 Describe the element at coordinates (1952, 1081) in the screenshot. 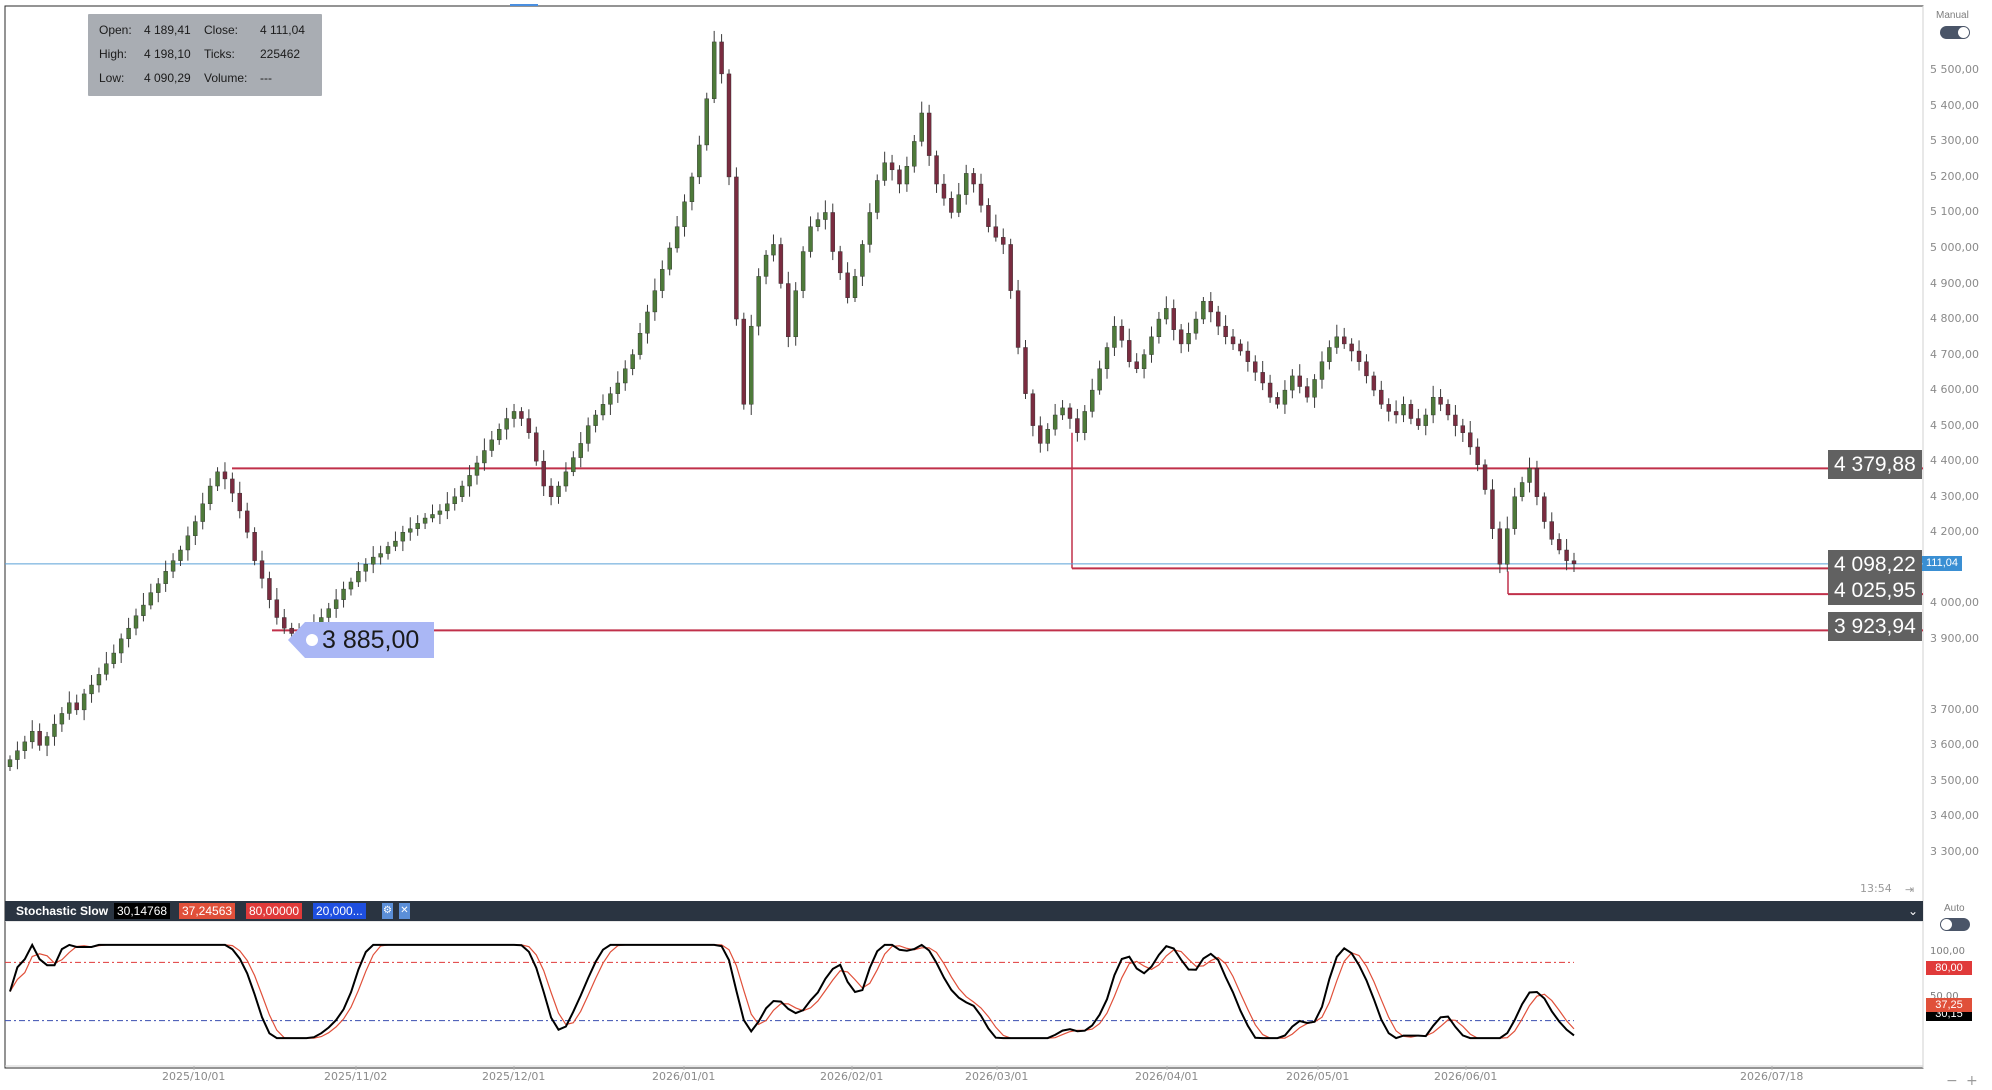

I see `zoom-out-icon: −` at that location.